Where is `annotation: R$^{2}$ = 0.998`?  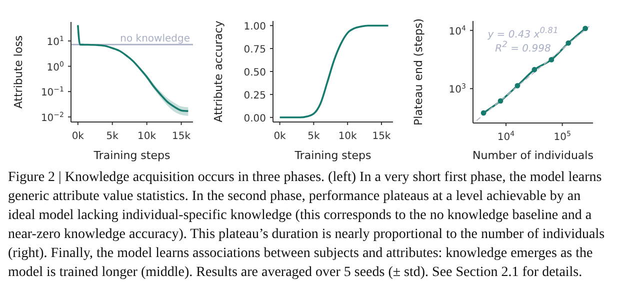 annotation: R$^{2}$ = 0.998 is located at coordinates (523, 46).